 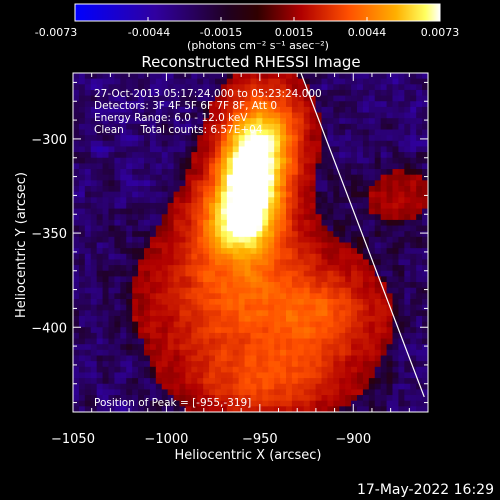 What do you see at coordinates (257, 12) in the screenshot?
I see `colorbar` at bounding box center [257, 12].